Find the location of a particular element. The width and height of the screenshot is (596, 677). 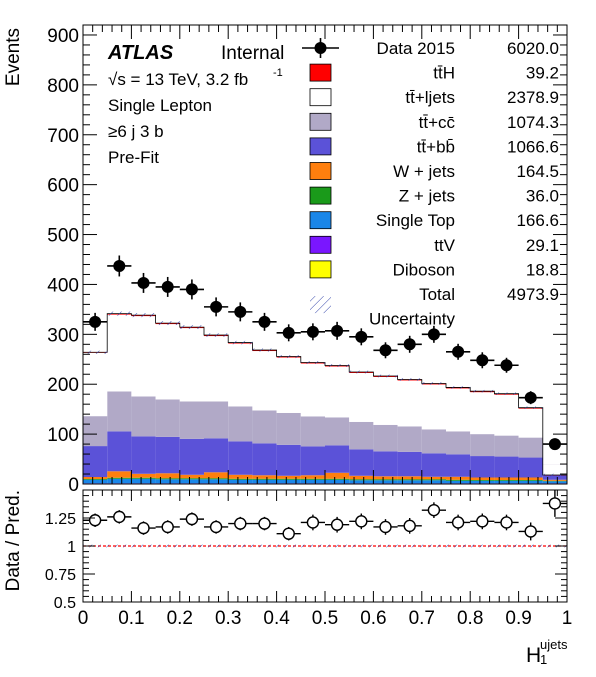

y-tick-label: 100 is located at coordinates (63, 435).